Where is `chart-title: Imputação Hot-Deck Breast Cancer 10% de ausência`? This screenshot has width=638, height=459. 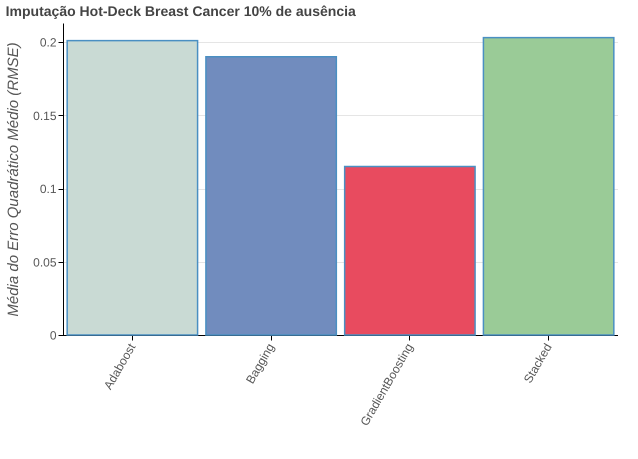
chart-title: Imputação Hot-Deck Breast Cancer 10% de ausência is located at coordinates (181, 11).